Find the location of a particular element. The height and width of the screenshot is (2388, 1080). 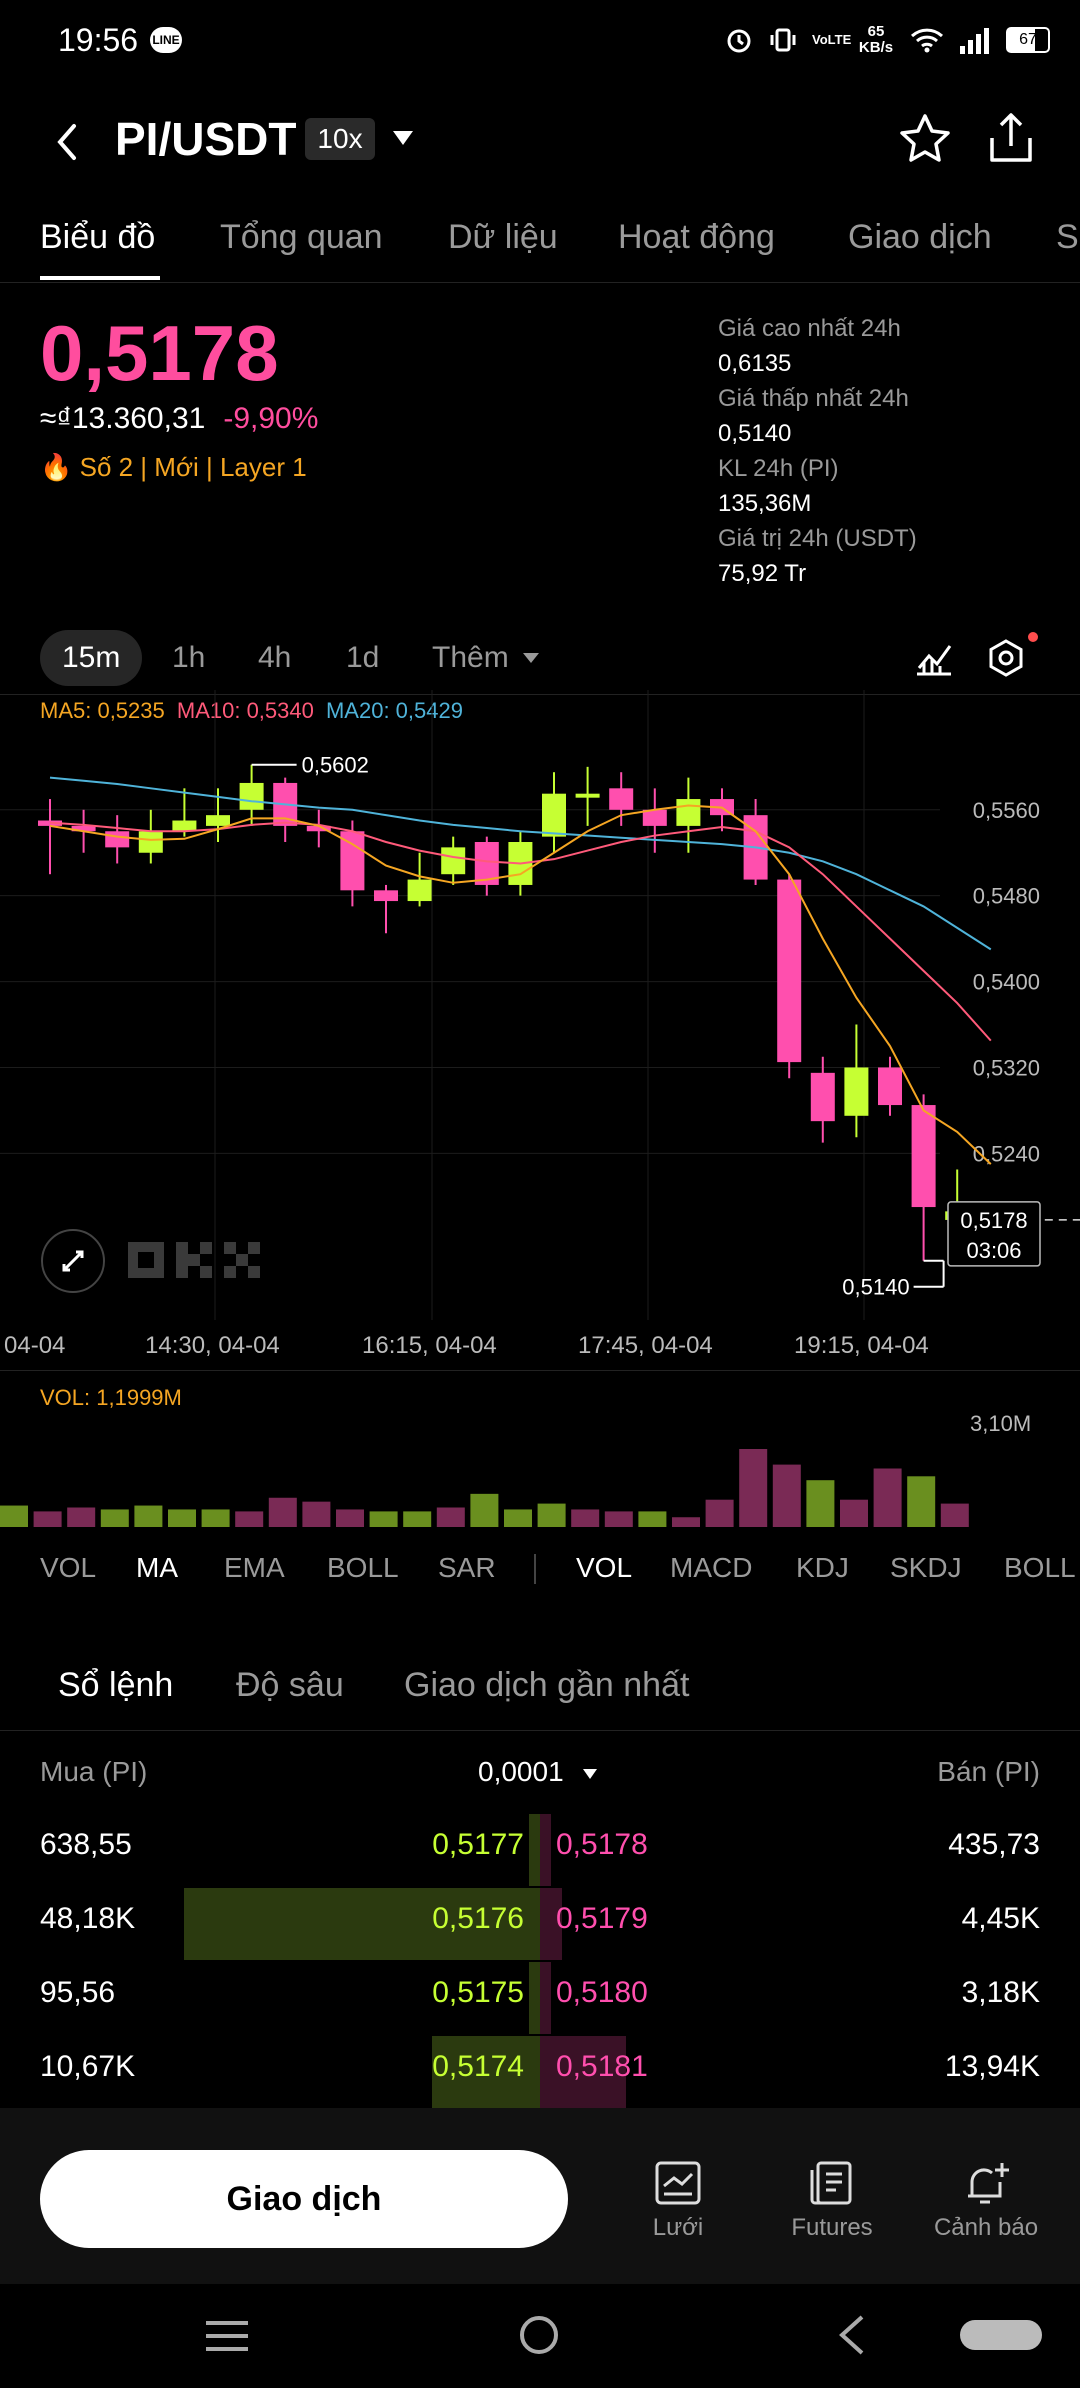

orderbook-row: 48,18K 0,5176 0,5179 4,45K is located at coordinates (540, 1922).